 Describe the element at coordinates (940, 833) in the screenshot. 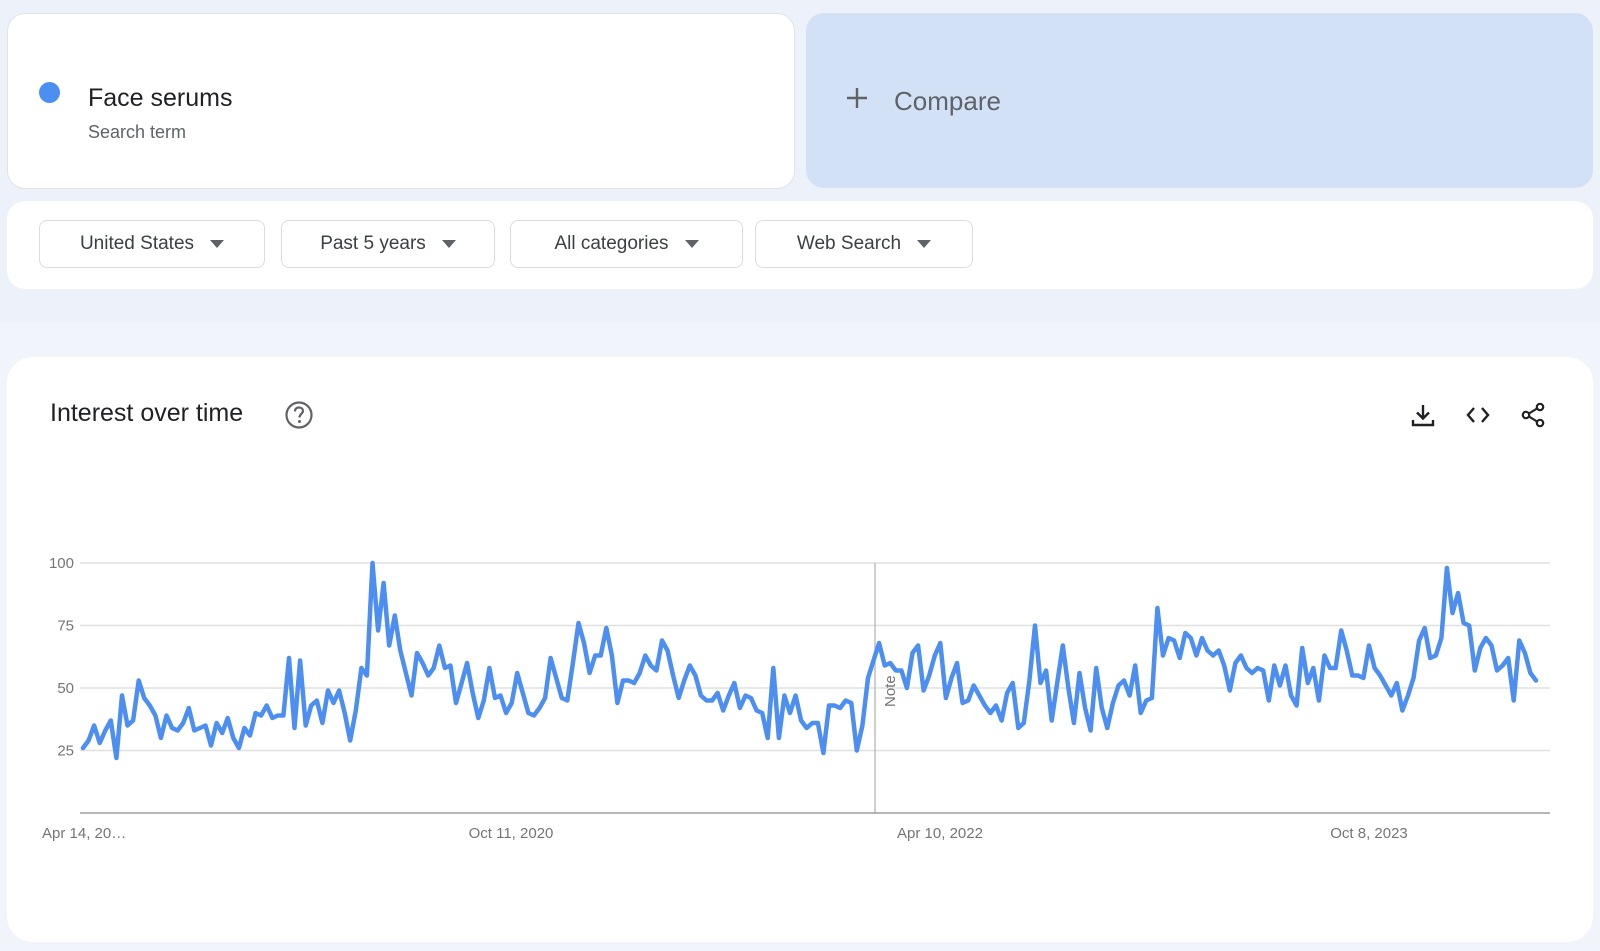

I see `x-tick-label: Apr 10, 2022` at that location.